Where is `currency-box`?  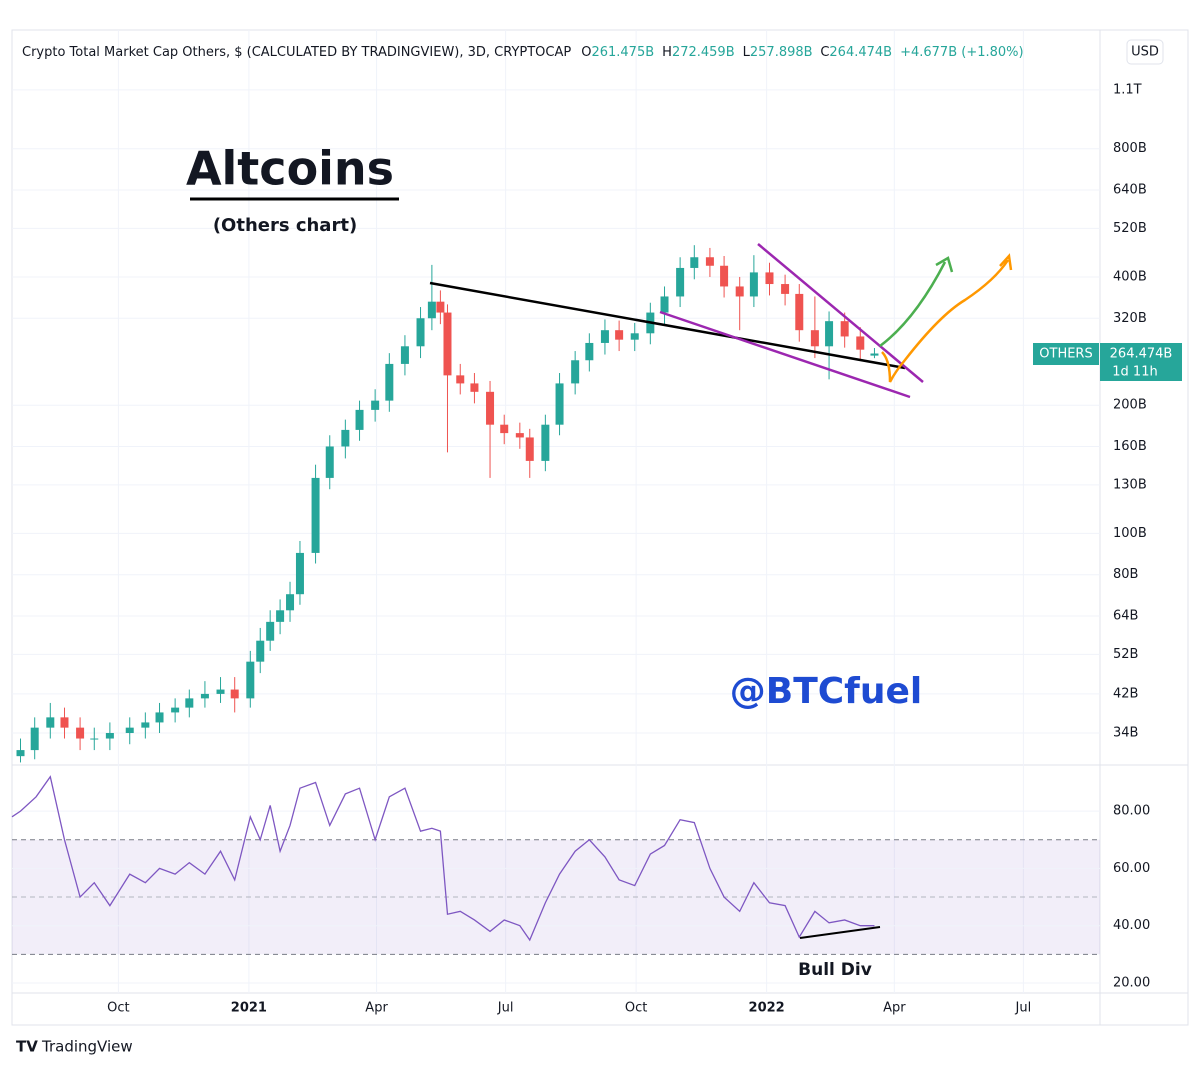 currency-box is located at coordinates (1145, 52).